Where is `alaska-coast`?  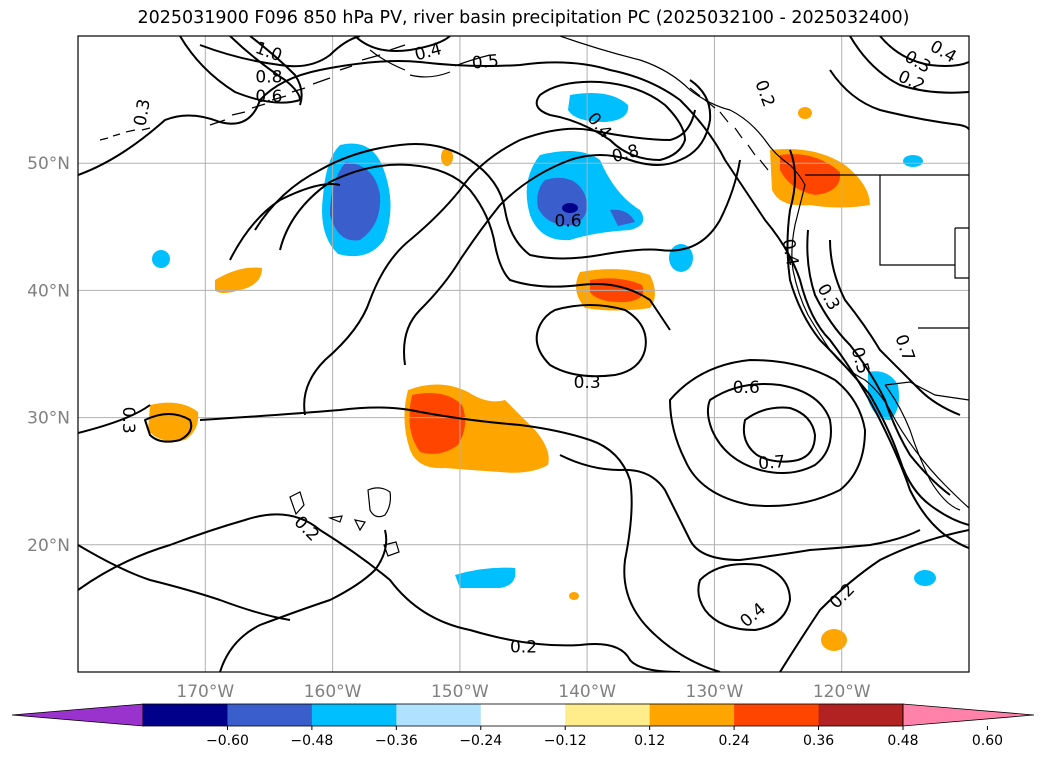 alaska-coast is located at coordinates (682, 111).